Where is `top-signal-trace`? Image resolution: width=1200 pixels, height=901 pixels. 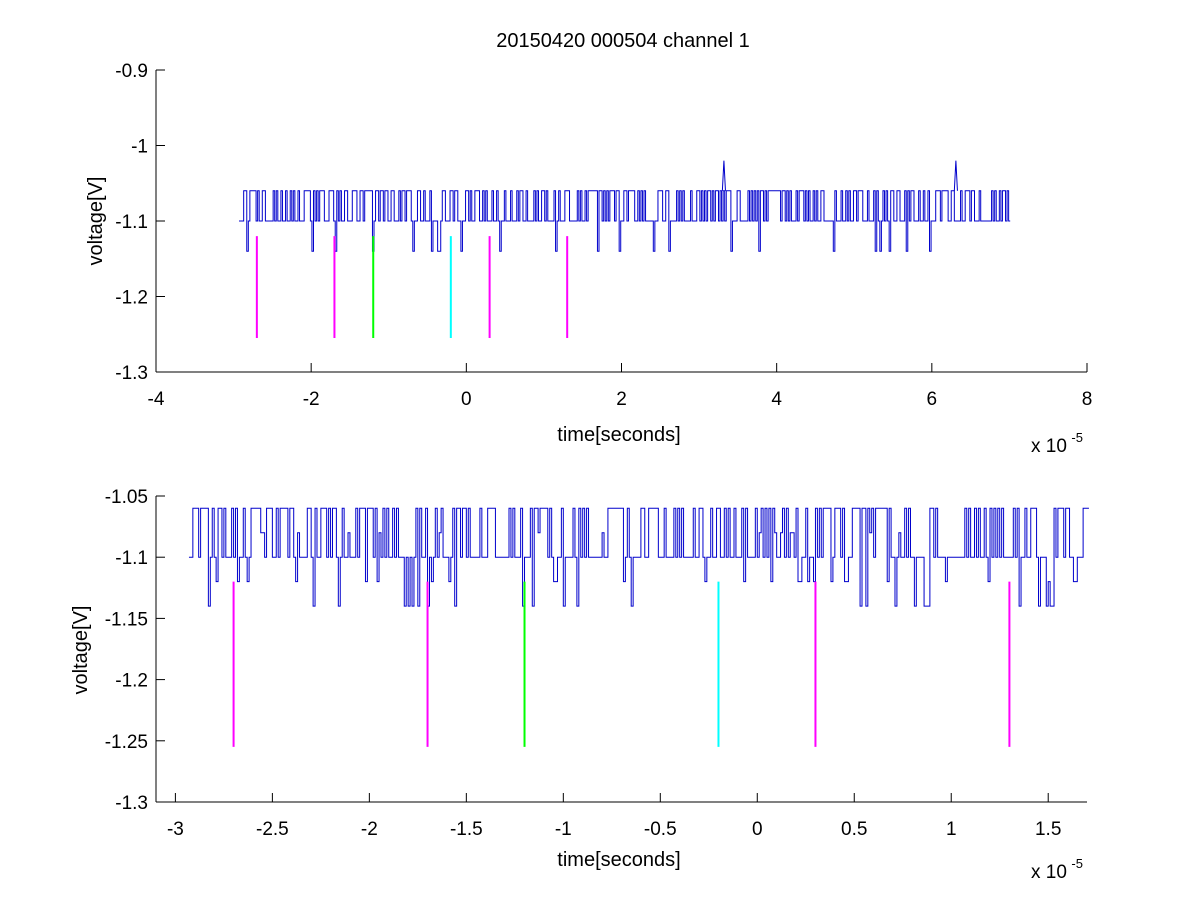 top-signal-trace is located at coordinates (625, 221).